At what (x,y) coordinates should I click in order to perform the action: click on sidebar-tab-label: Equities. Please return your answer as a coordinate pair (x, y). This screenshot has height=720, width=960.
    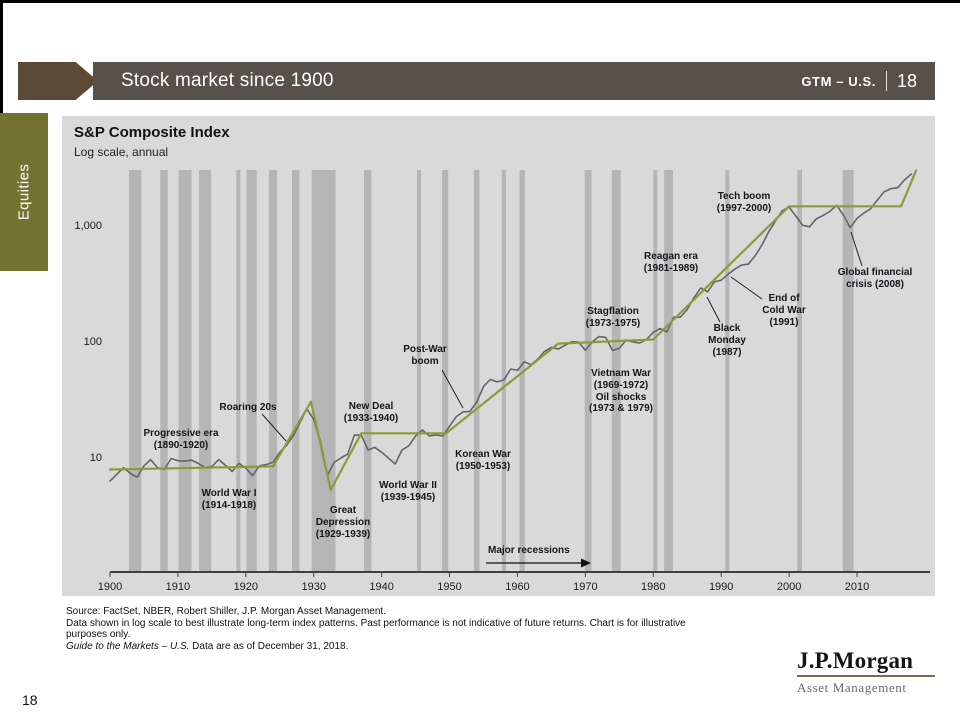
    Looking at the image, I should click on (24, 192).